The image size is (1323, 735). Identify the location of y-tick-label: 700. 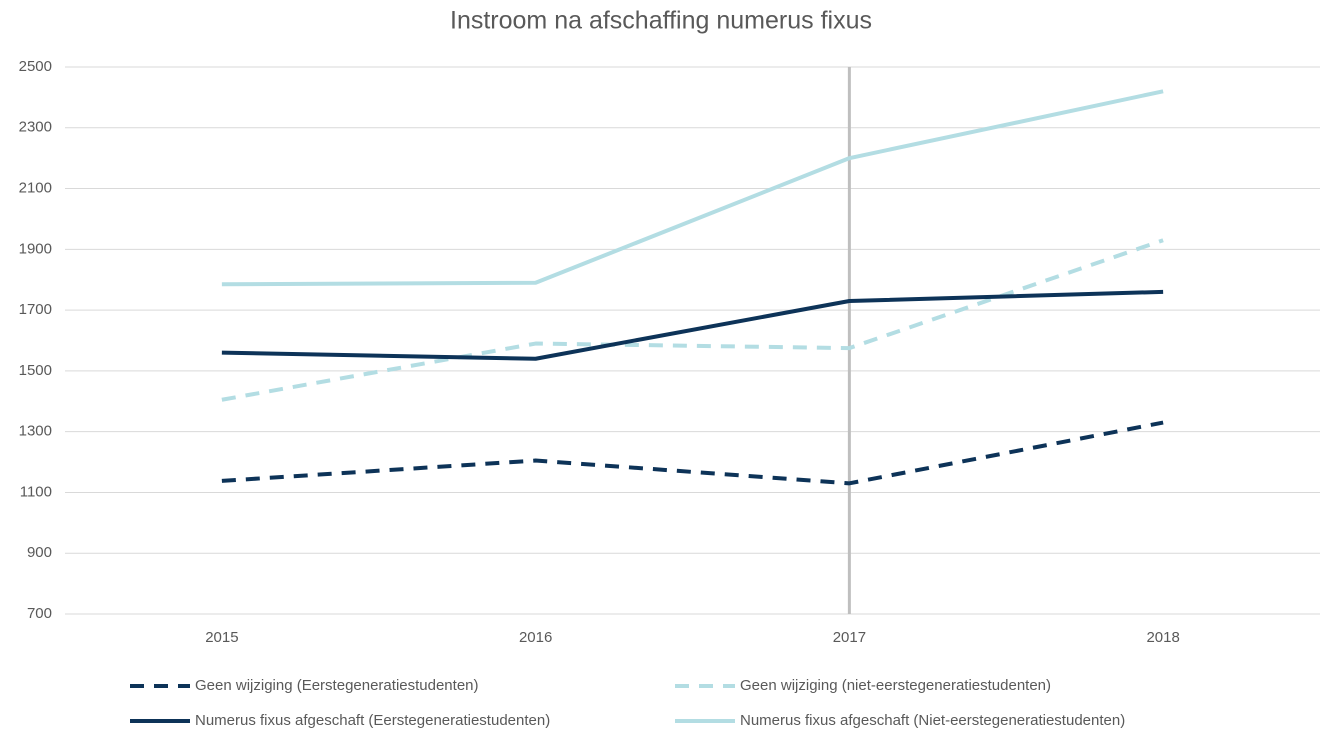
(39, 613).